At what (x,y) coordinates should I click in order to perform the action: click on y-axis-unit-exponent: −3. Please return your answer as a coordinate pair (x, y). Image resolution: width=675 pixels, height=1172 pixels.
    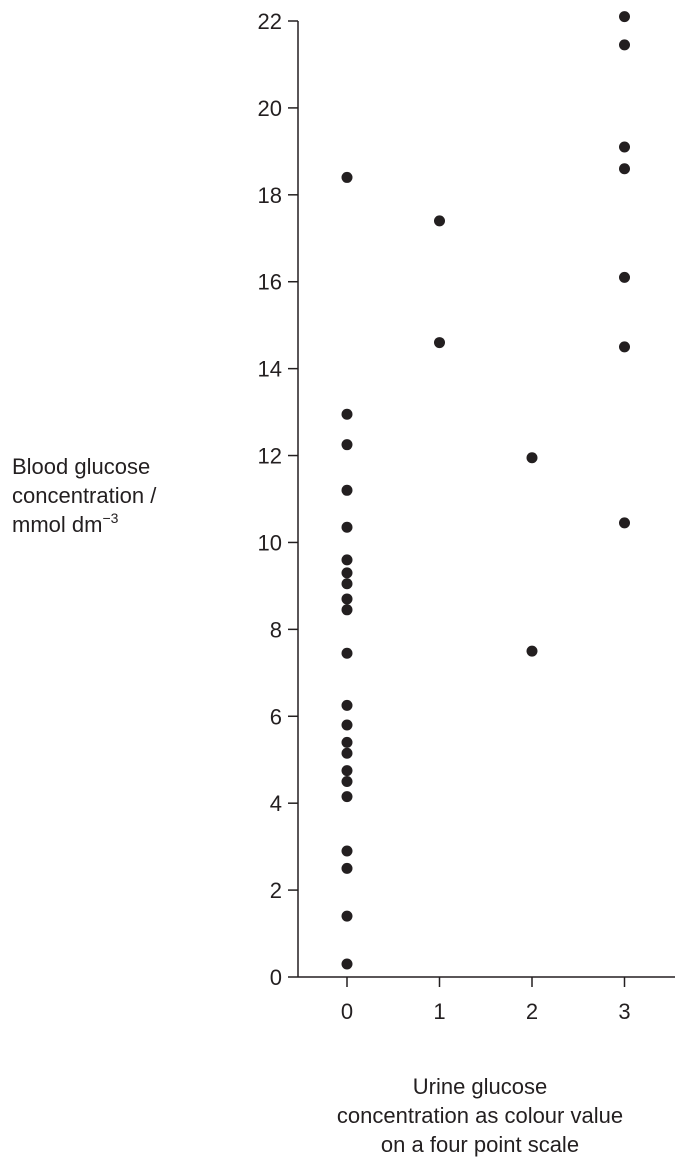
    Looking at the image, I should click on (110, 518).